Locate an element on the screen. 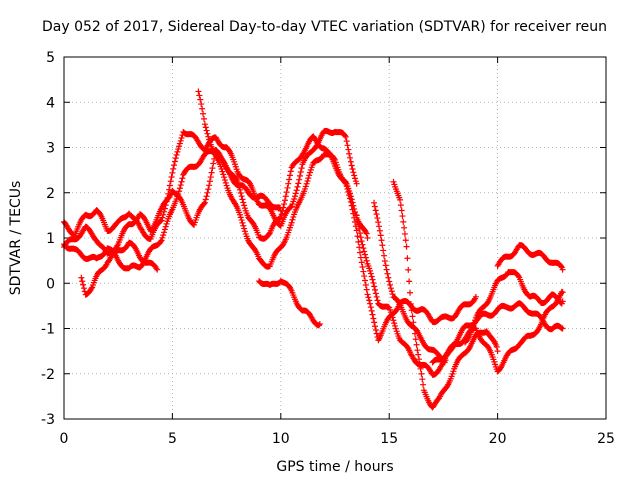 This screenshot has height=480, width=640. y-tick-labels: -3 -2 -1 0 1 2 3 4 5 is located at coordinates (48, 239).